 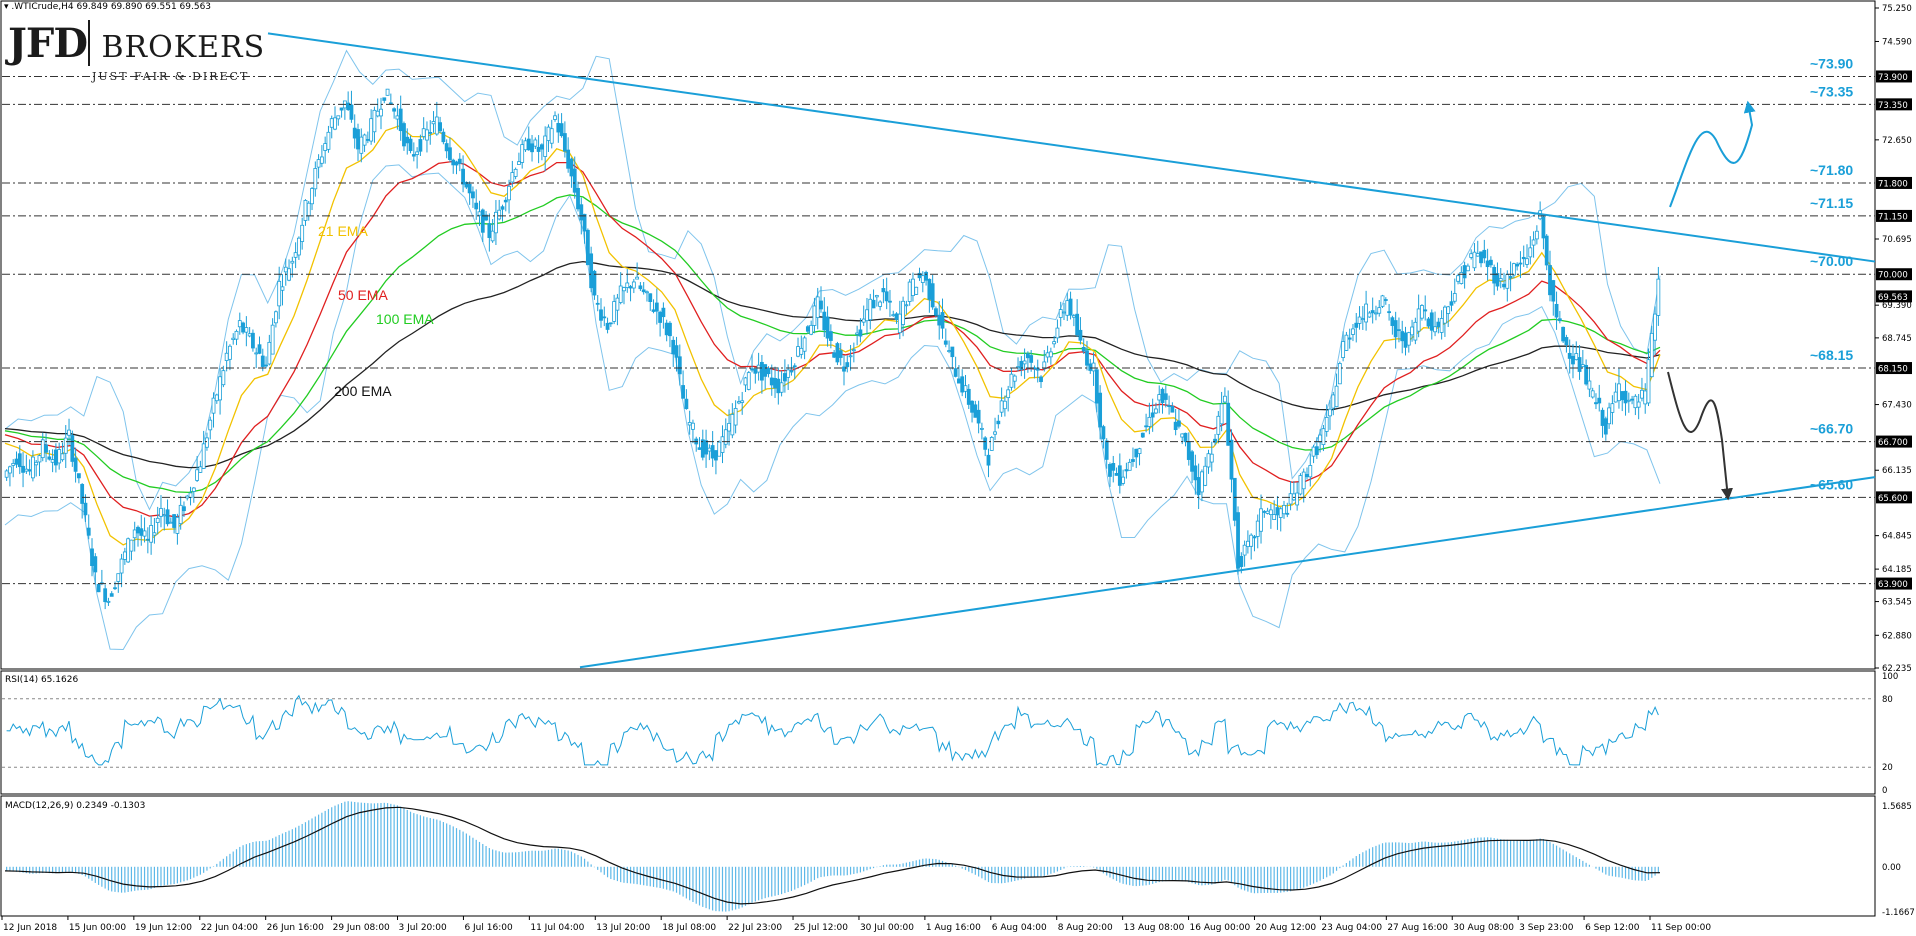 What do you see at coordinates (488, 928) in the screenshot?
I see `x-tick-label: 6 Jul 16:00` at bounding box center [488, 928].